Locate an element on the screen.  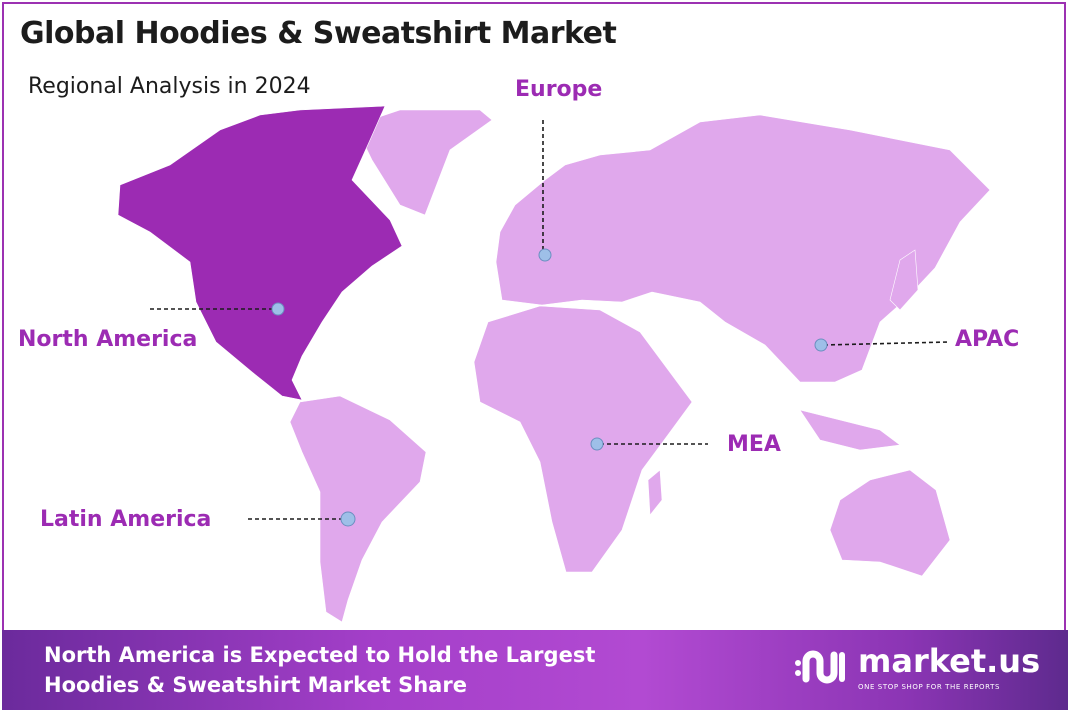
greenland is located at coordinates (423, 162).